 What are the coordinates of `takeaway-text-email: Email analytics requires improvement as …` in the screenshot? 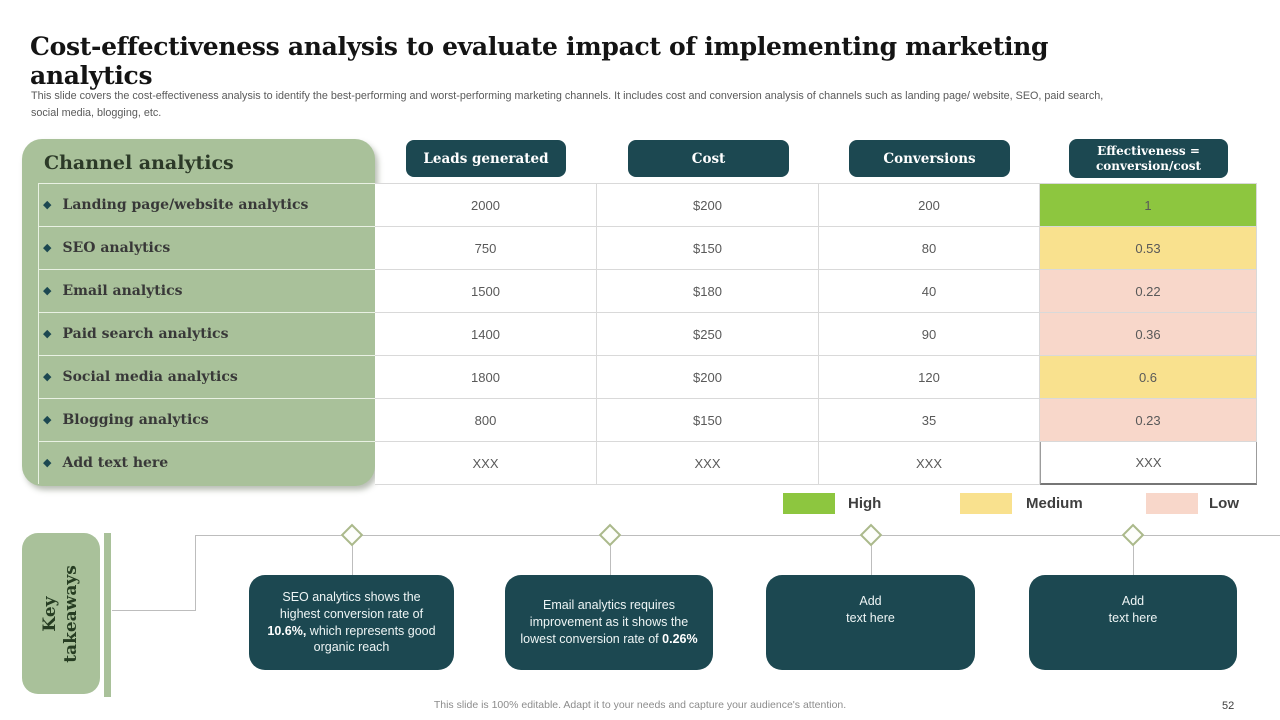 It's located at (609, 622).